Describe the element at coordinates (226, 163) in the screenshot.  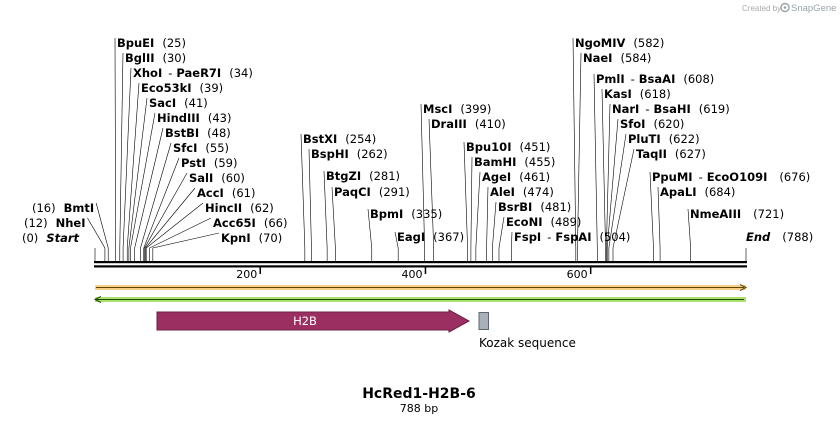
I see `site-psti-pos: (59)` at that location.